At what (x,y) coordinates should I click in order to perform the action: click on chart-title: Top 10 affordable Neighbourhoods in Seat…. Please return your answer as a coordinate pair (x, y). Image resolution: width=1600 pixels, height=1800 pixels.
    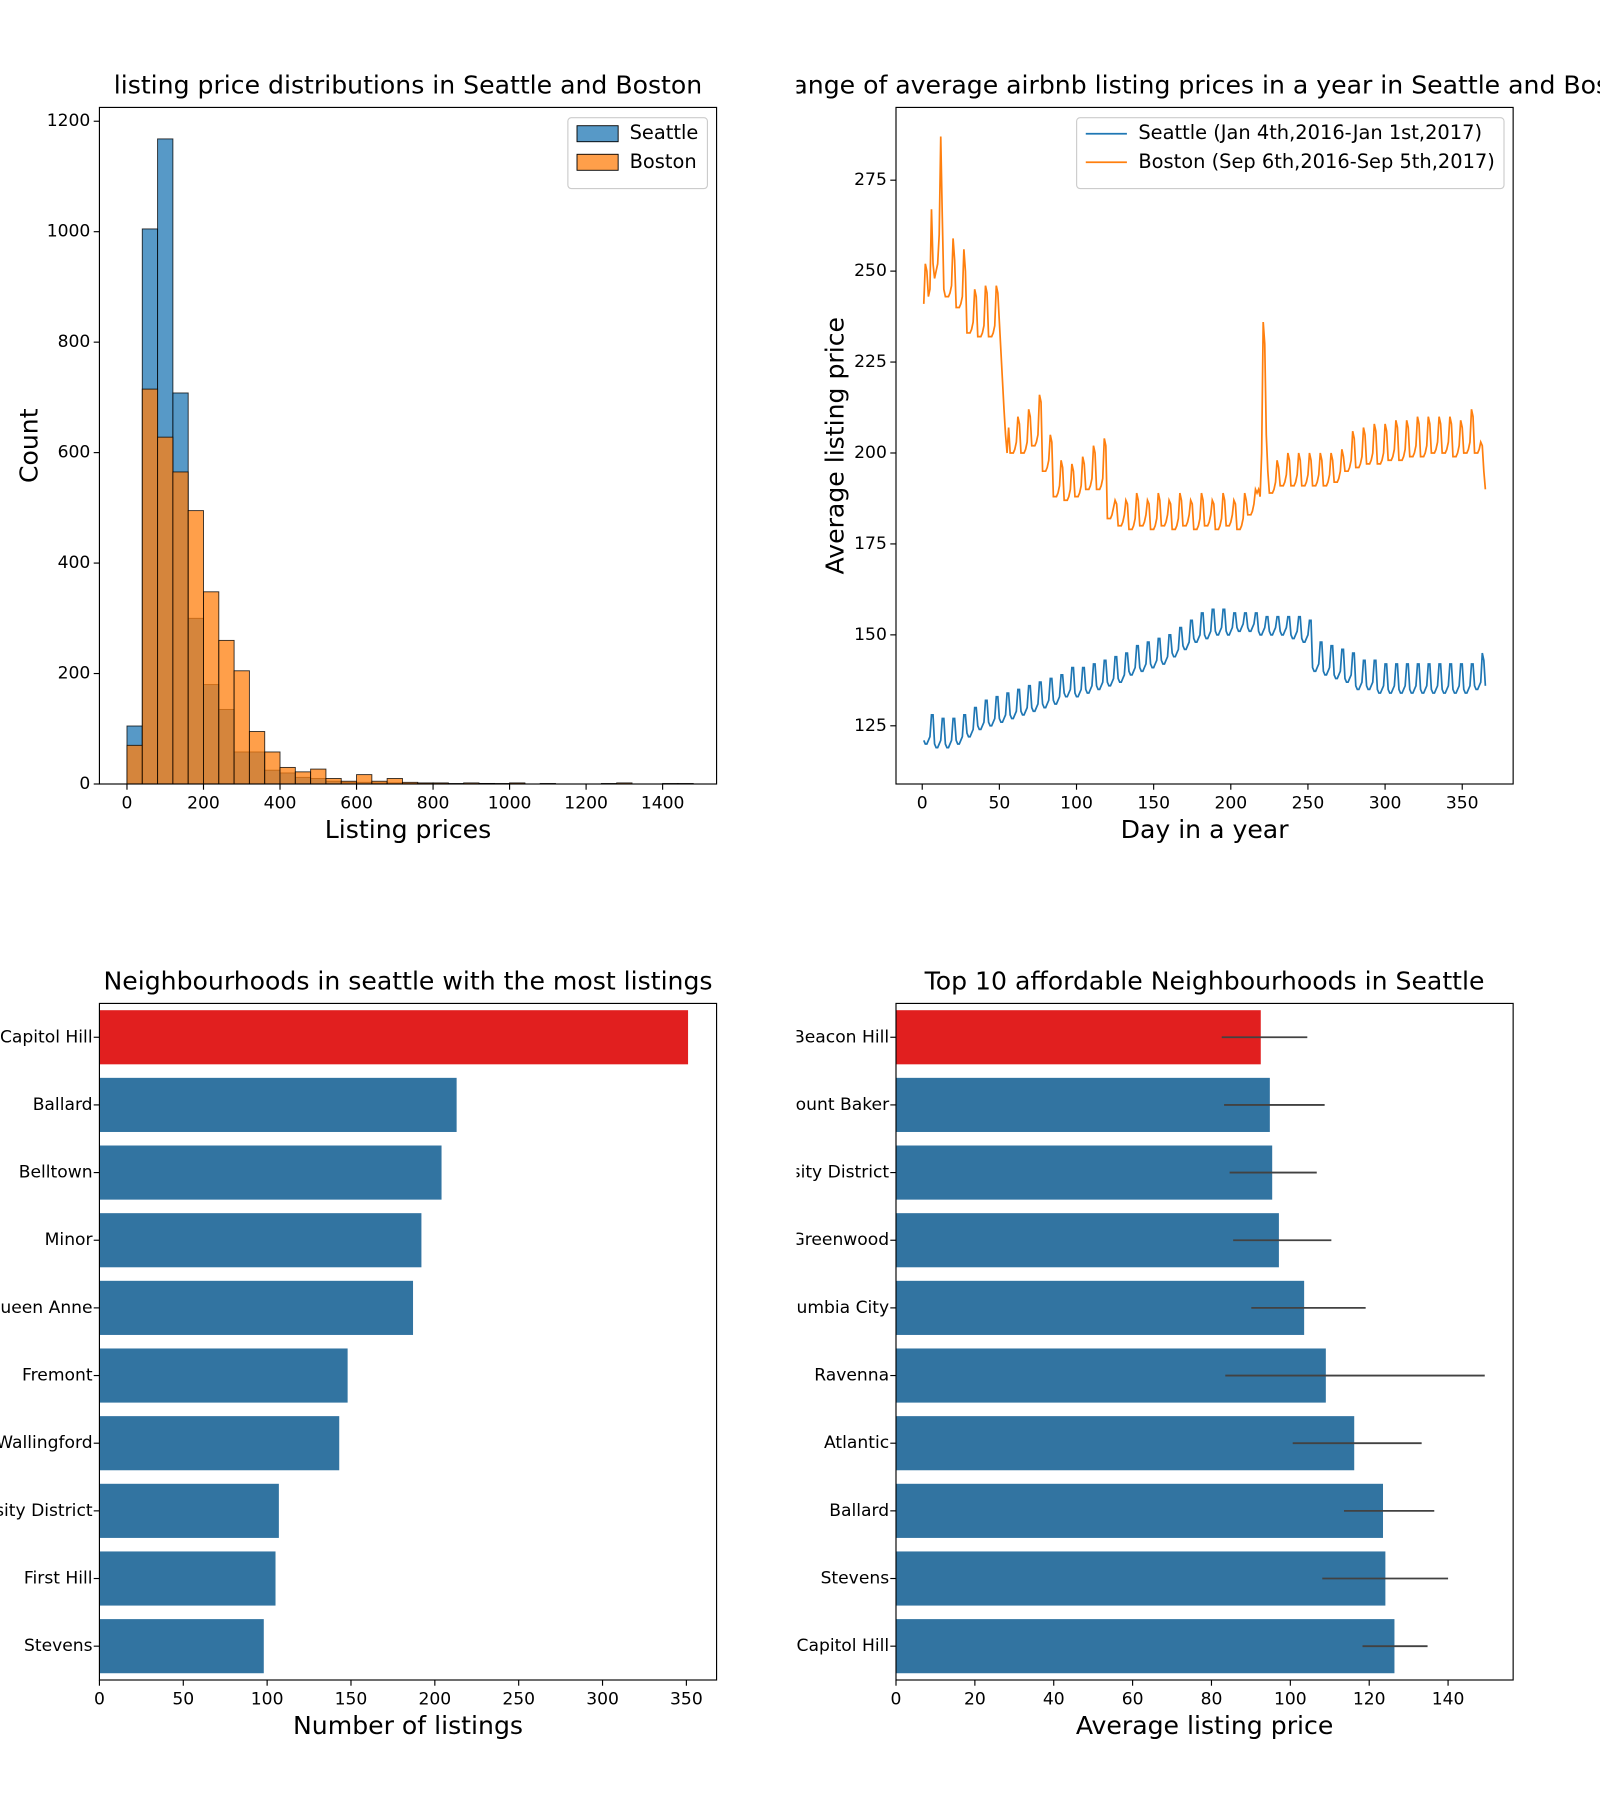
    Looking at the image, I should click on (1204, 981).